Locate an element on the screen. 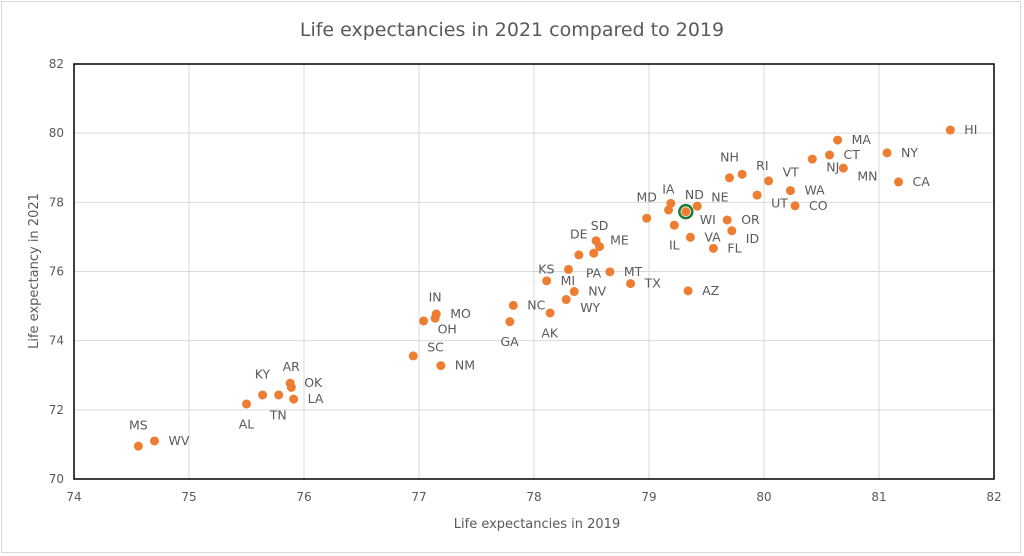  data-point-de is located at coordinates (579, 255).